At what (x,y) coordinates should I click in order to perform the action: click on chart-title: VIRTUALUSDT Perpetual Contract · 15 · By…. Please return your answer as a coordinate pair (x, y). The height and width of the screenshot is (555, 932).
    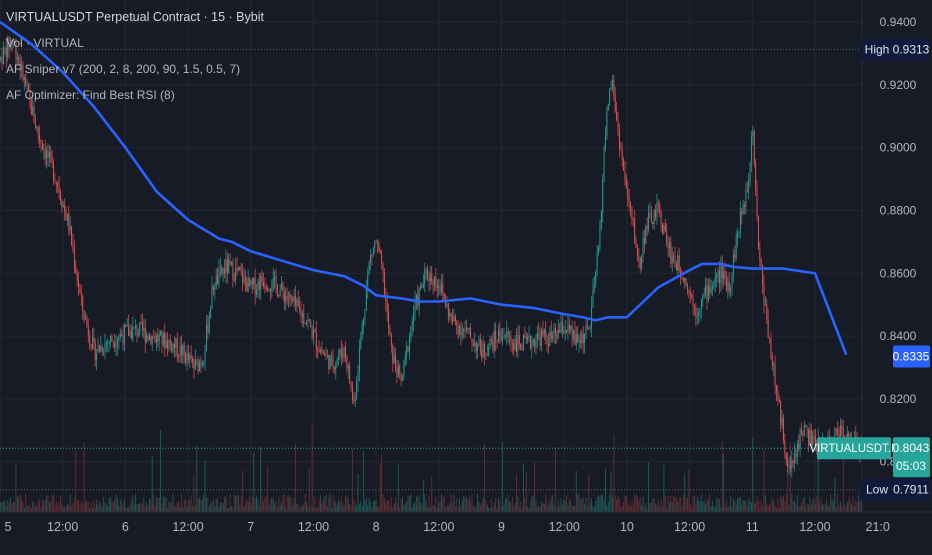
    Looking at the image, I should click on (135, 17).